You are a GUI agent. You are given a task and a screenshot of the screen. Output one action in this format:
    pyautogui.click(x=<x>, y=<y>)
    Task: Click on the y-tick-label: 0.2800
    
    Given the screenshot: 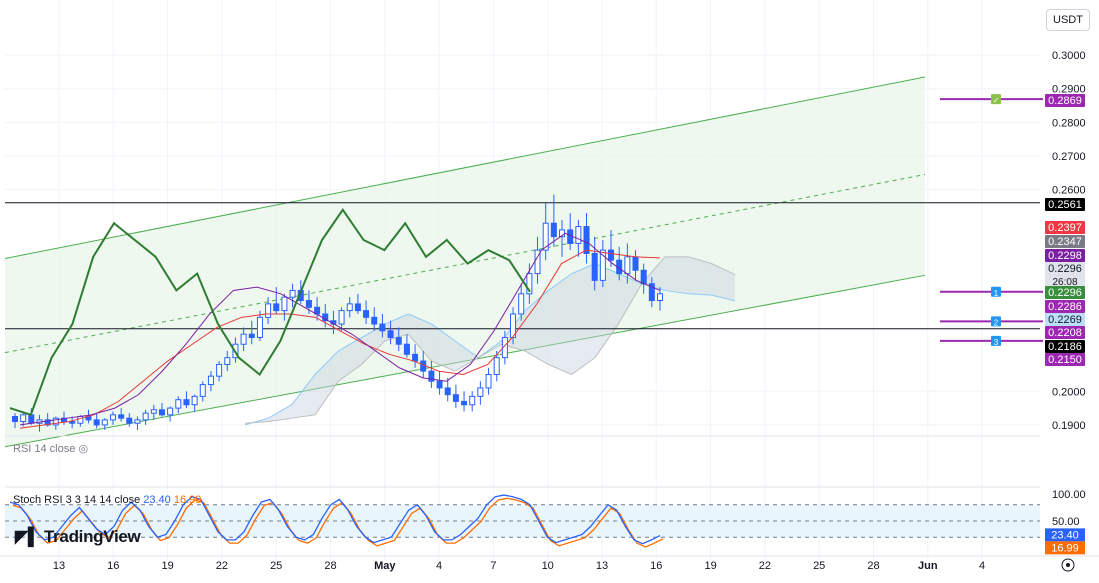 What is the action you would take?
    pyautogui.click(x=1069, y=123)
    